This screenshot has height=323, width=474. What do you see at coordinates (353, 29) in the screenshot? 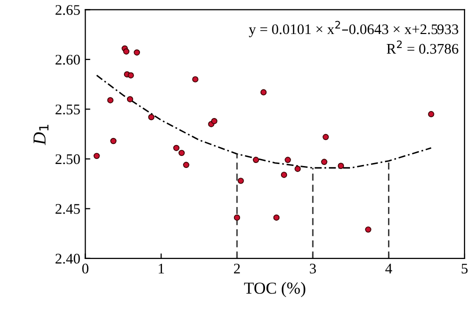
I see `annotation: y = 0.0101 × x$^{2}$–0.0643 × x+2.5933` at bounding box center [353, 29].